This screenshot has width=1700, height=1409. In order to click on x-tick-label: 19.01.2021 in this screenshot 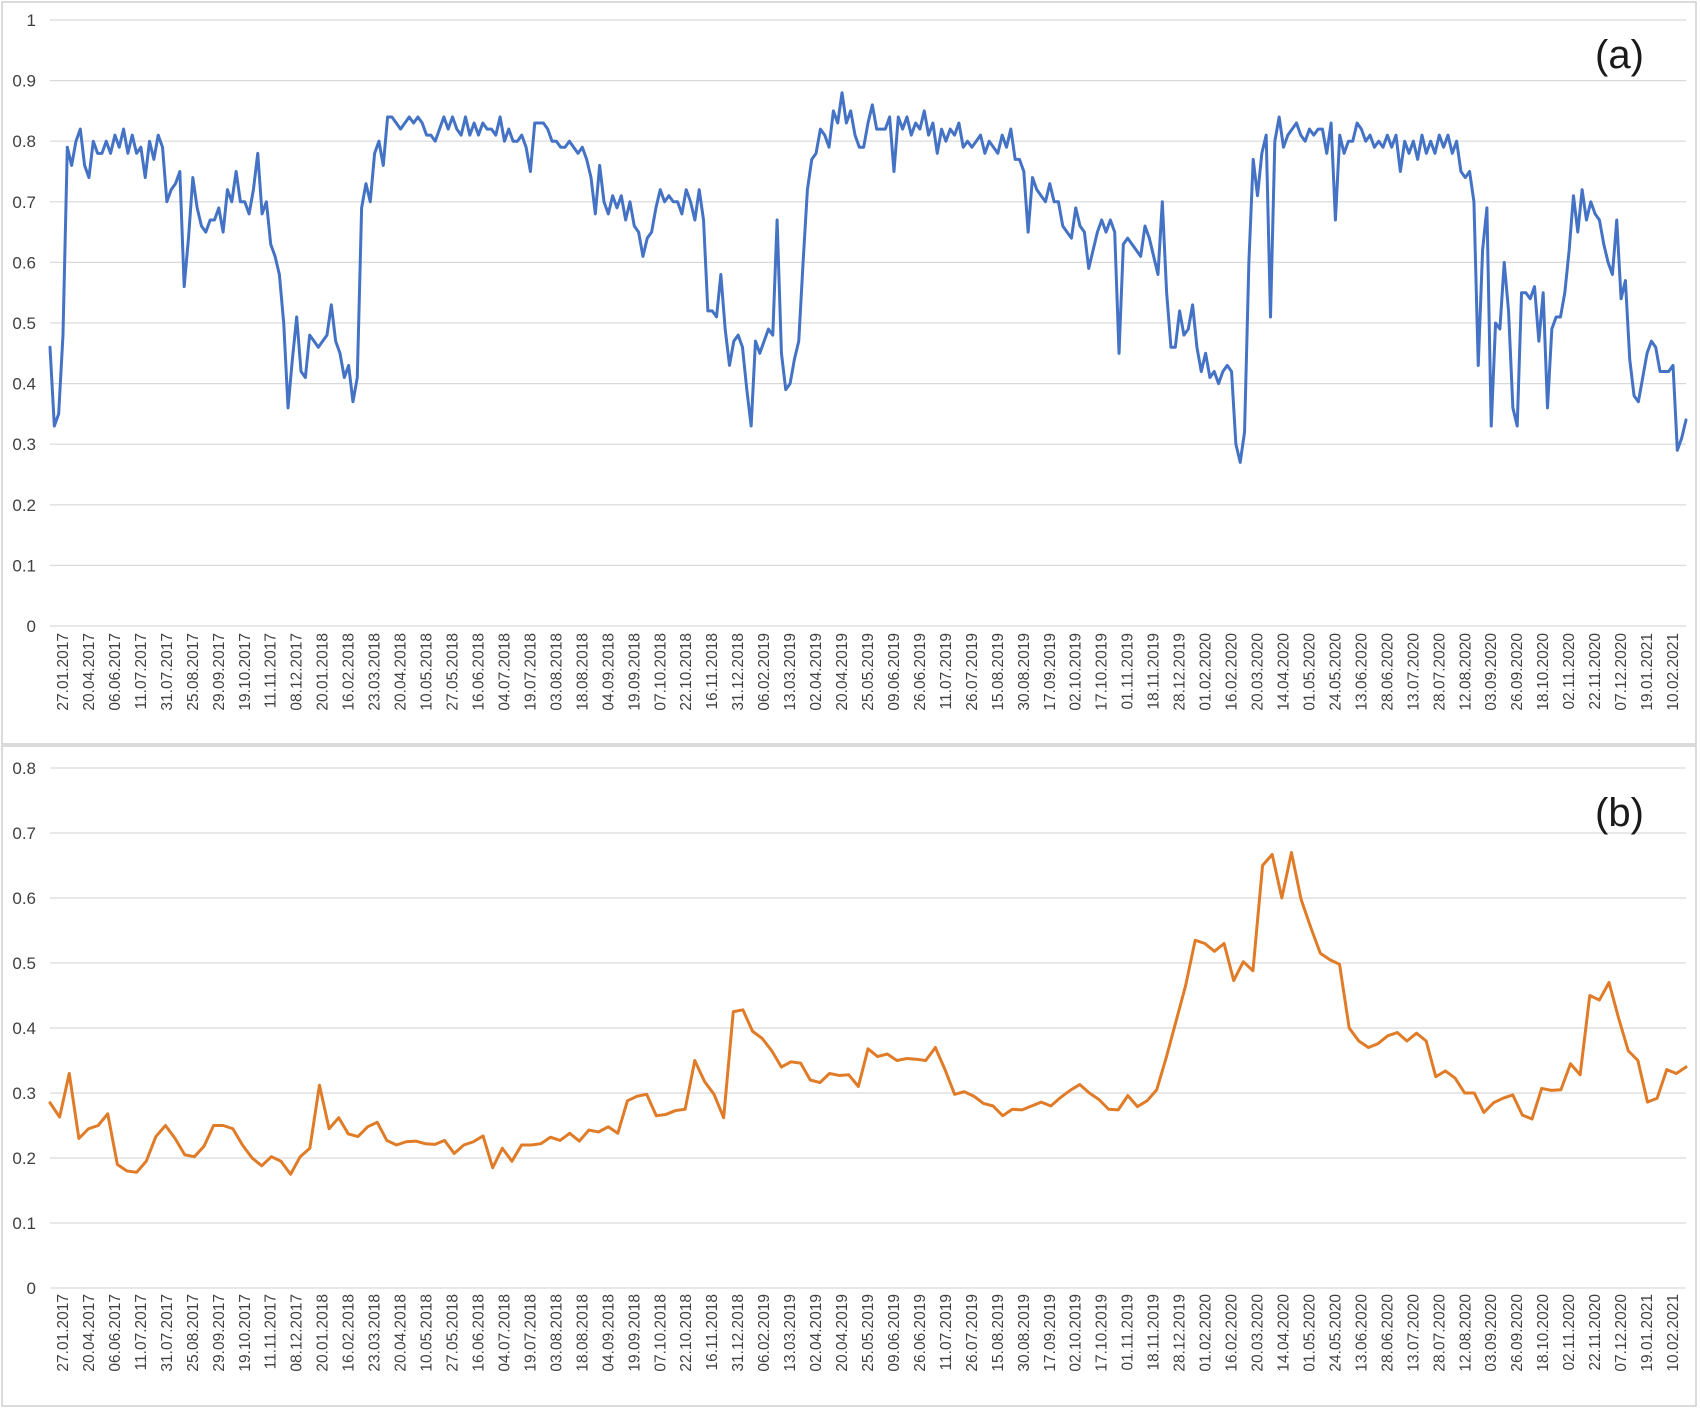, I will do `click(1647, 1333)`.